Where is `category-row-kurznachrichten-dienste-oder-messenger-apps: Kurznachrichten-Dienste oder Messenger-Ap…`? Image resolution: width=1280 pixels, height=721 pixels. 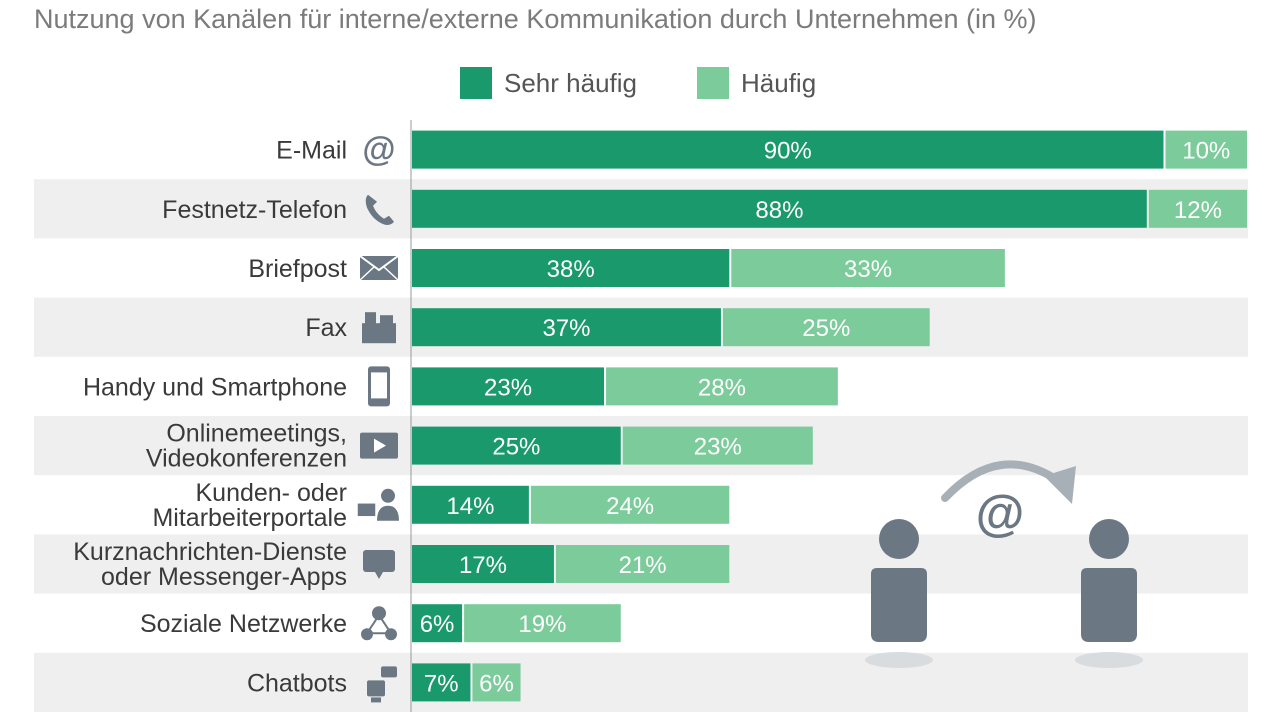 category-row-kurznachrichten-dienste-oder-messenger-apps: Kurznachrichten-Dienste oder Messenger-Ap… is located at coordinates (401, 564).